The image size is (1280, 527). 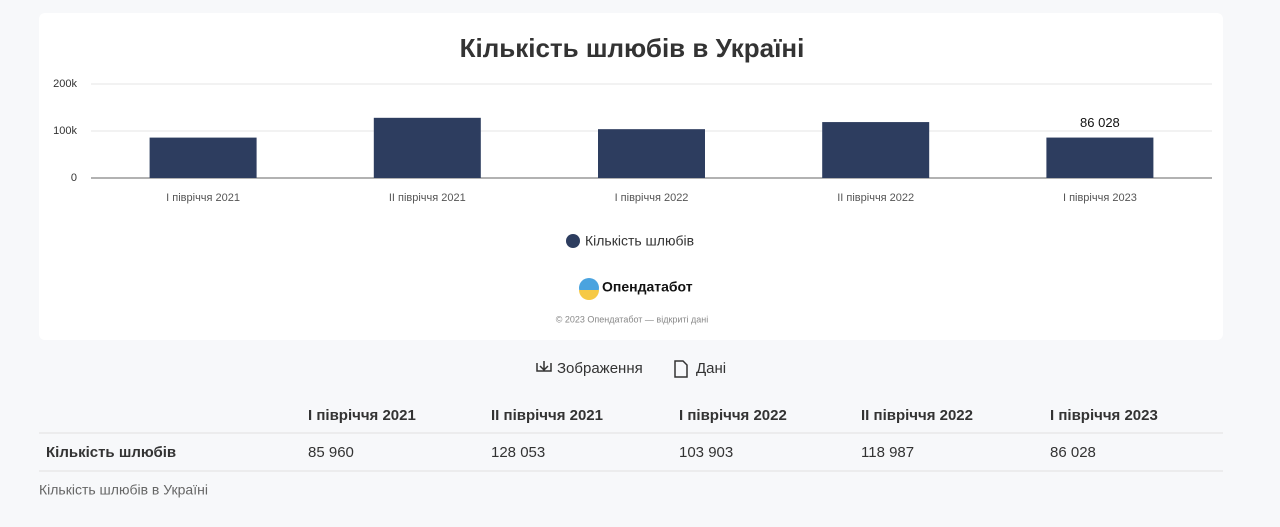 I want to click on logo-icon-half, so click(x=589, y=295).